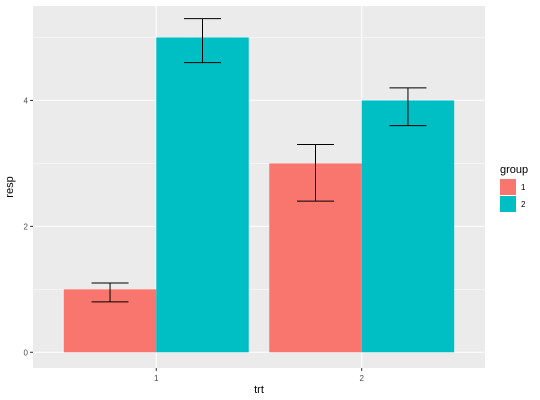 This screenshot has width=540, height=400. I want to click on legend-items: 12, so click(513, 195).